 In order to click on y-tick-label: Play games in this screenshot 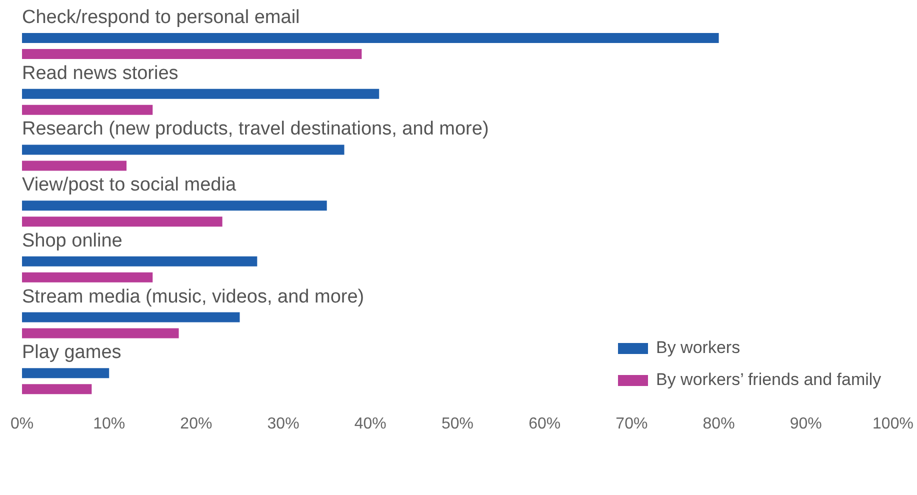, I will do `click(72, 353)`.